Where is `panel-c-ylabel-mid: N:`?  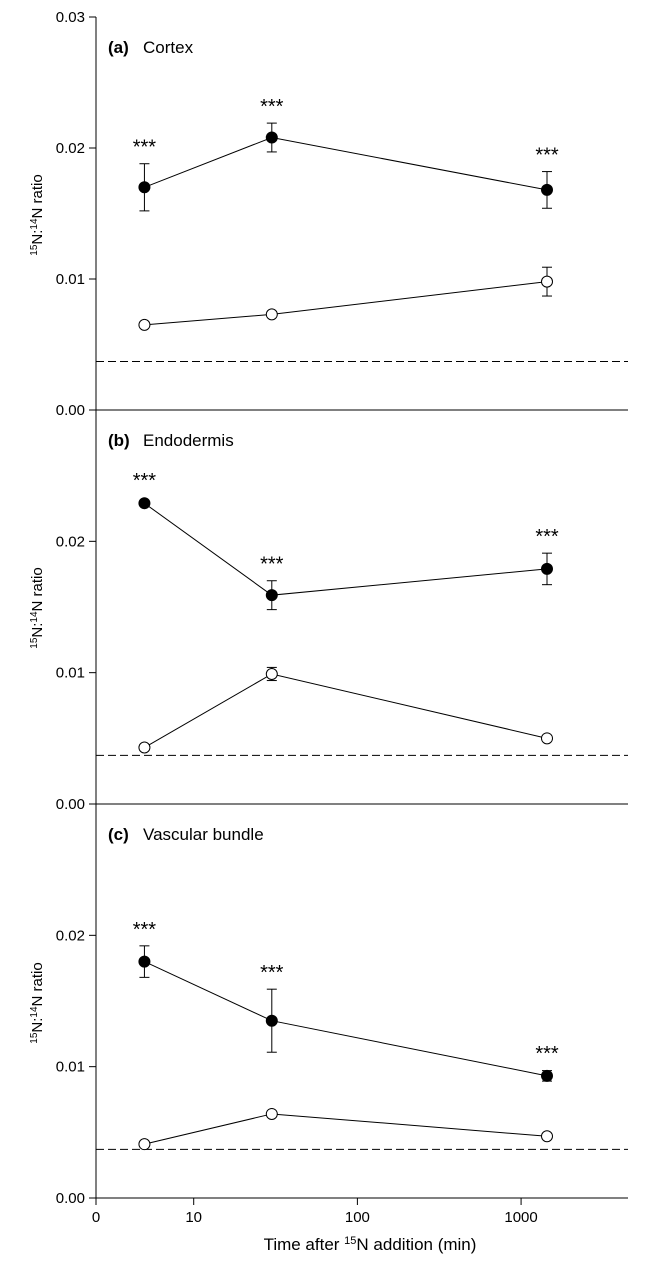
panel-c-ylabel-mid: N: is located at coordinates (37, 1025).